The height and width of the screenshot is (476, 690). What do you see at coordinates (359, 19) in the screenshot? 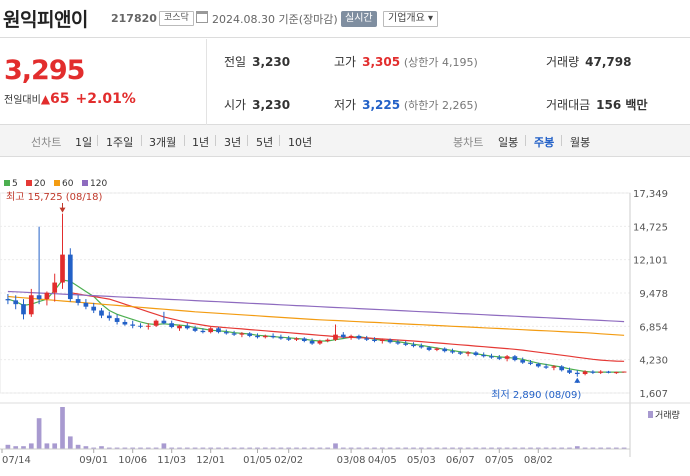
I see `realtime-button: 실시간` at bounding box center [359, 19].